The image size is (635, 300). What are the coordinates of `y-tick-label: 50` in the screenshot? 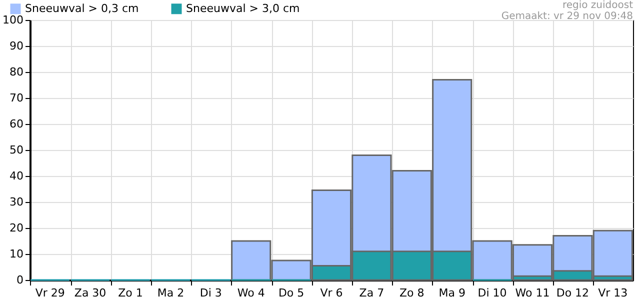 It's located at (17, 150).